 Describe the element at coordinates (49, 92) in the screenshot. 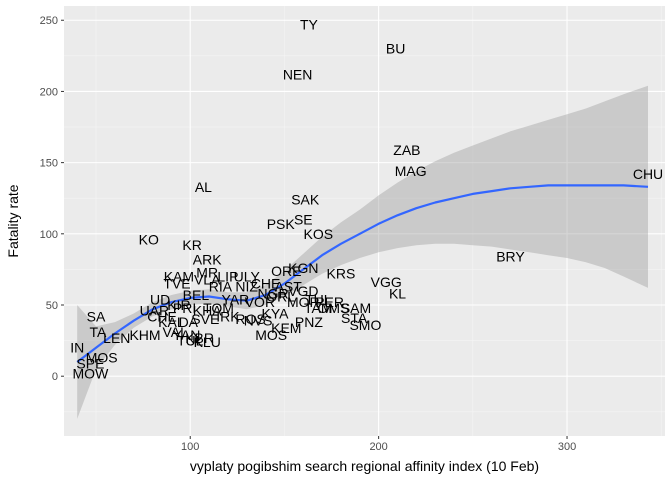

I see `y-tick-label: 200` at that location.